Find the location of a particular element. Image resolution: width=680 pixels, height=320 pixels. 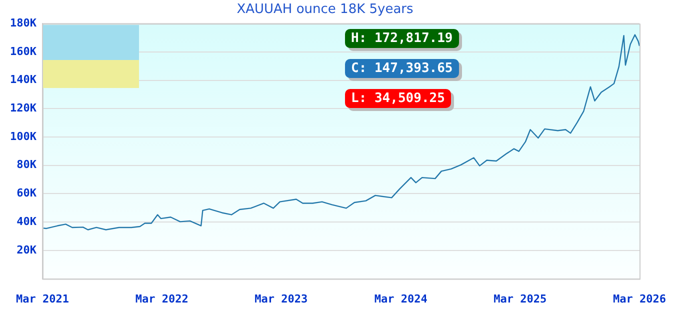

y-tick-label: 20K is located at coordinates (26, 249).